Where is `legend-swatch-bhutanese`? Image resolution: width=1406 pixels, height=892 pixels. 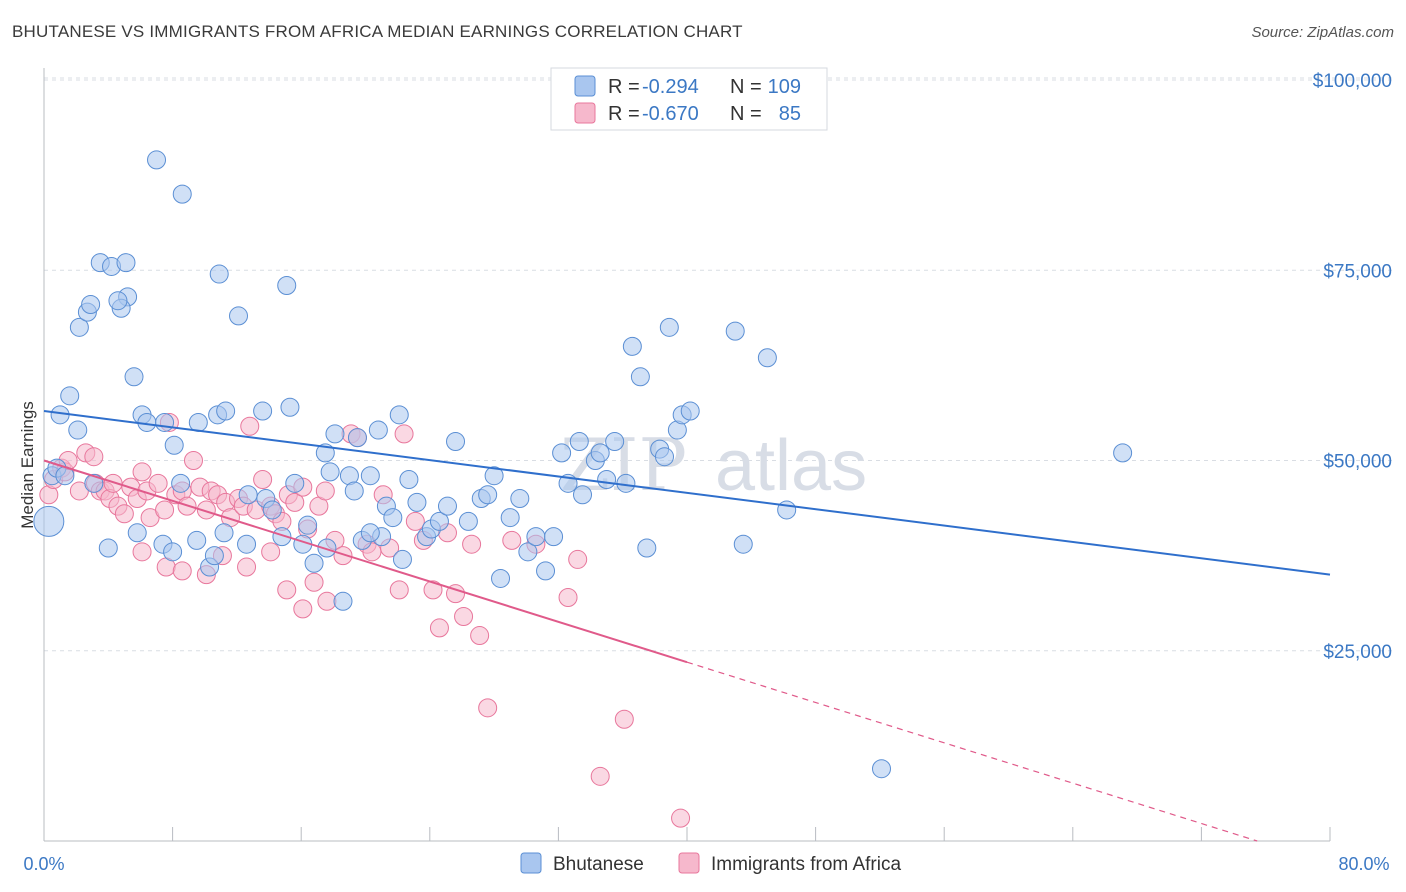 legend-swatch-bhutanese is located at coordinates (585, 86).